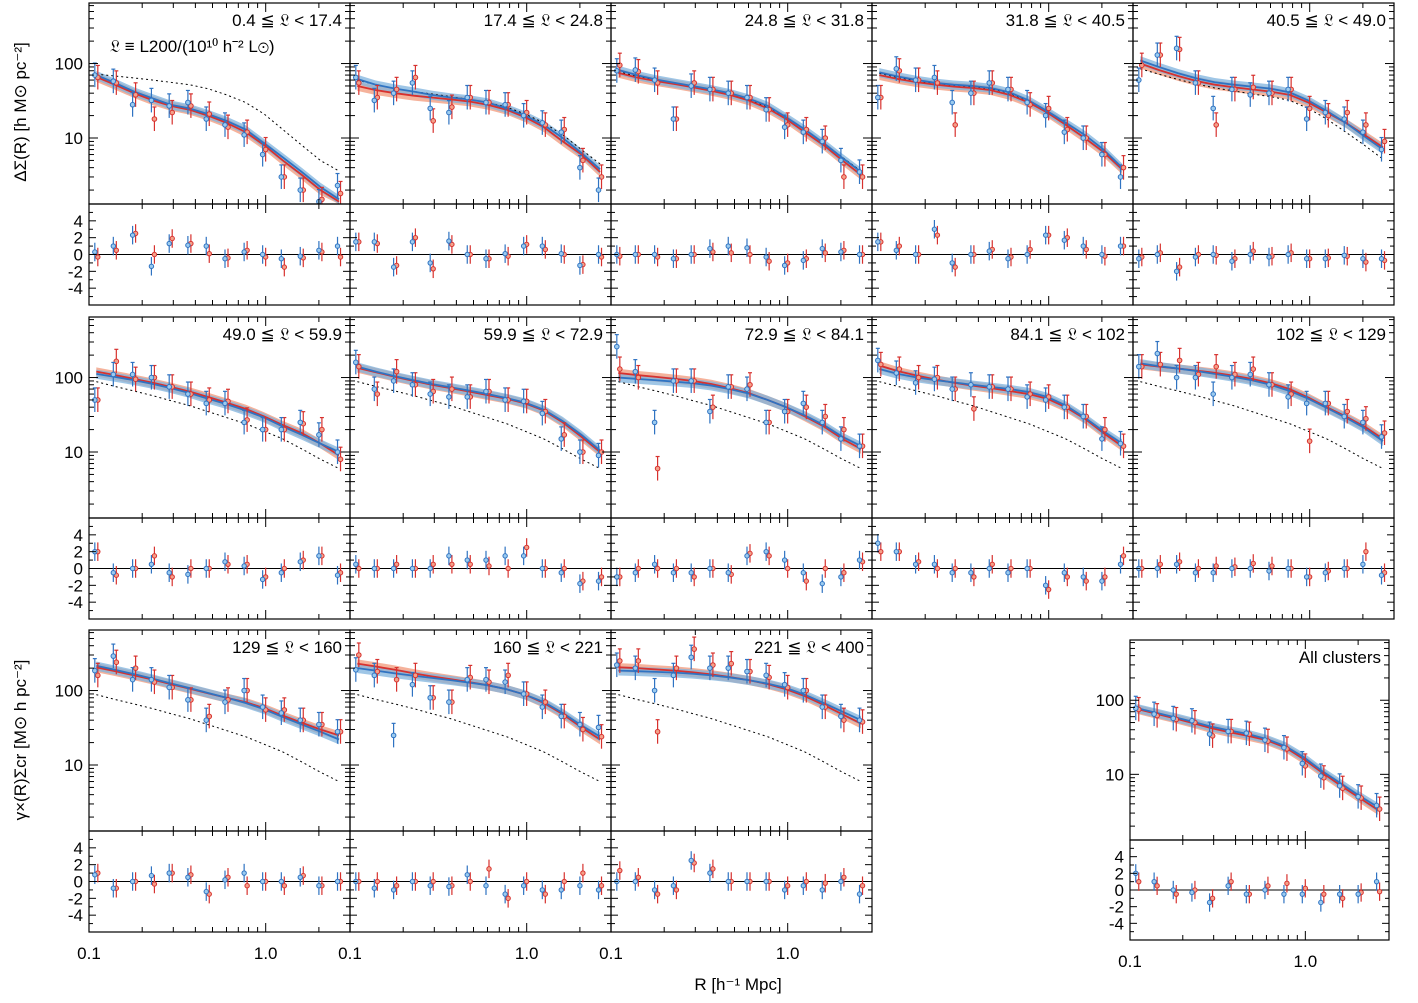  What do you see at coordinates (20, 740) in the screenshot?
I see `y-axis-label-cross: γ×(R)Σcr [M⊙ h pc⁻²]` at bounding box center [20, 740].